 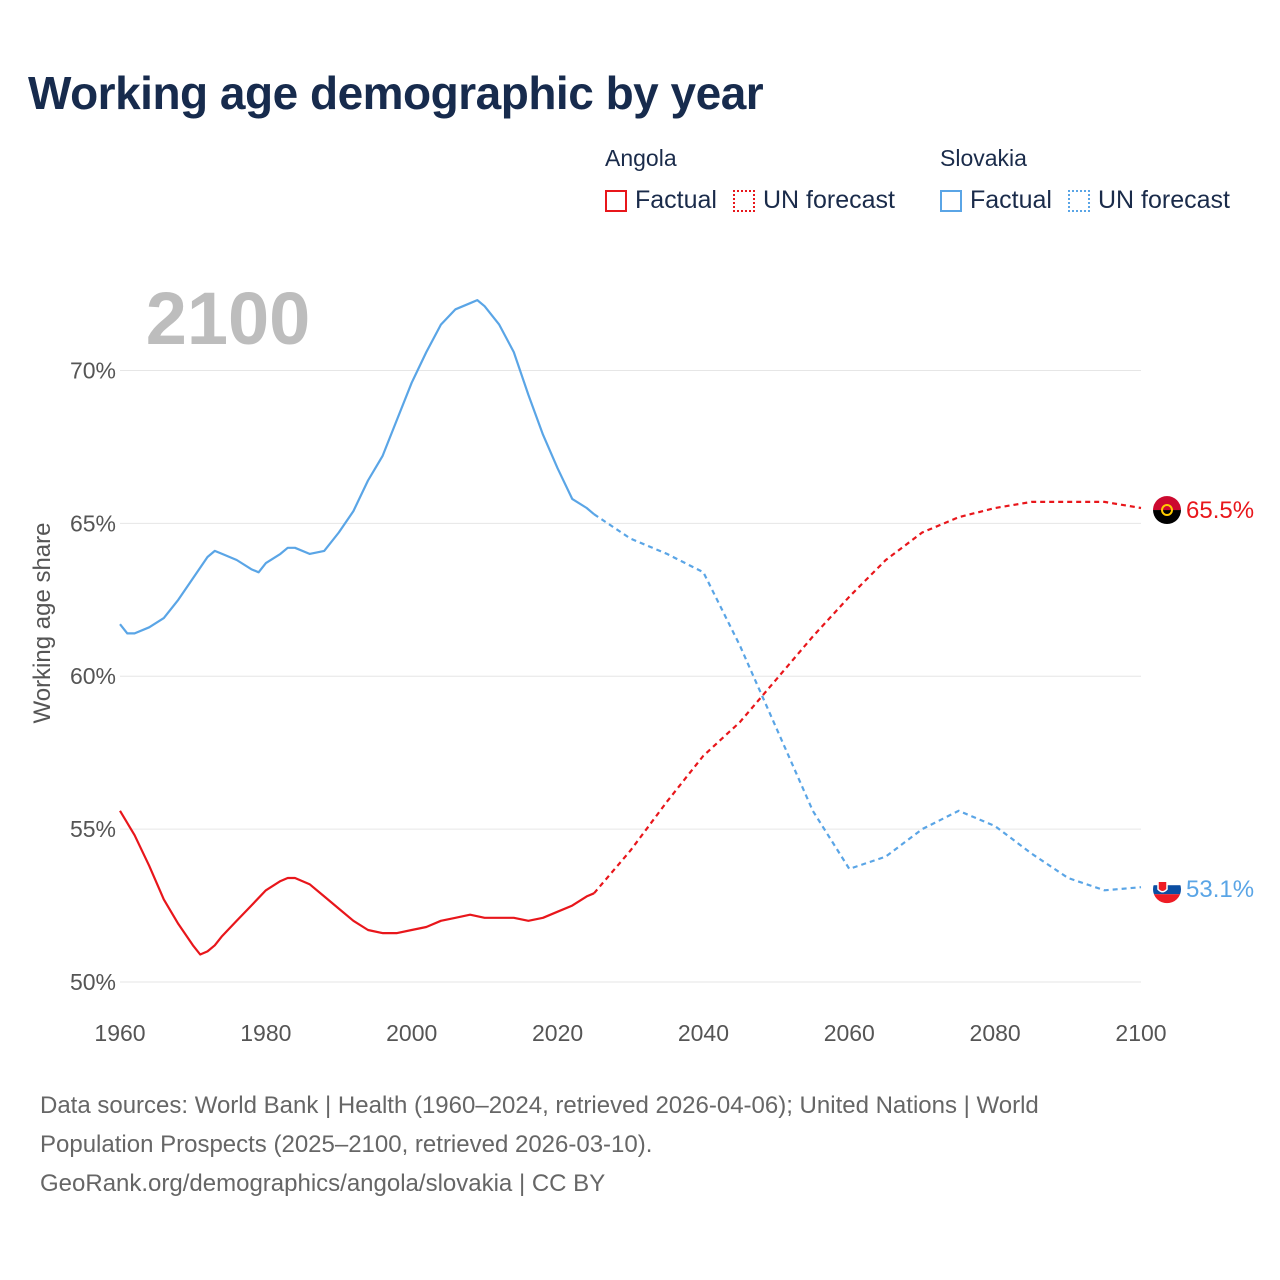 What do you see at coordinates (411, 1033) in the screenshot?
I see `x-tick-label: 2000` at bounding box center [411, 1033].